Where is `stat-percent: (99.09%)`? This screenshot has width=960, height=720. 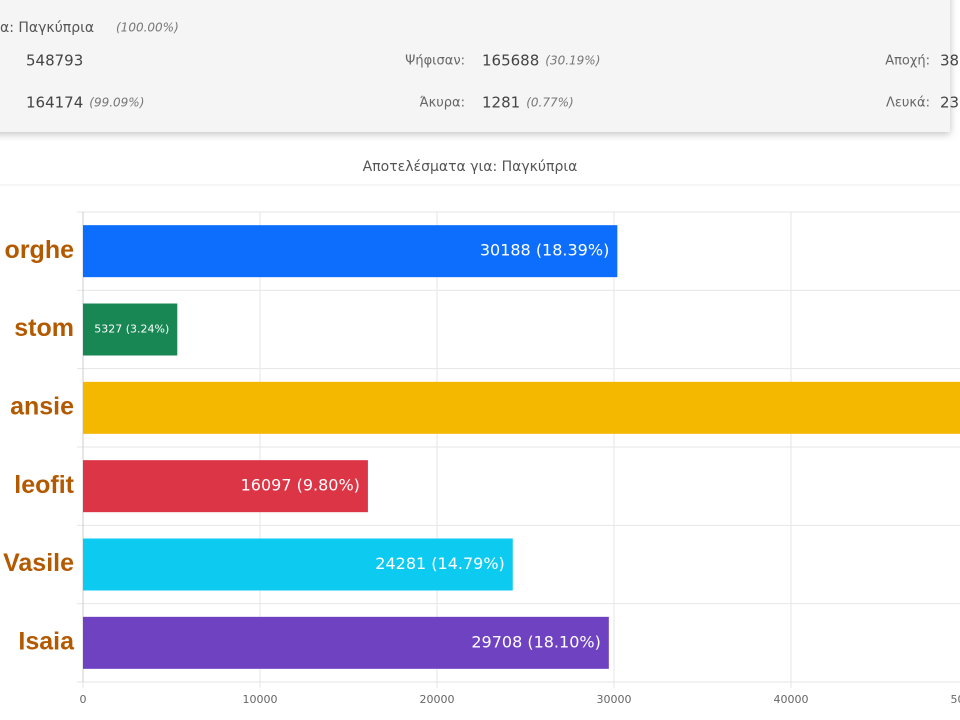
stat-percent: (99.09%) is located at coordinates (116, 103).